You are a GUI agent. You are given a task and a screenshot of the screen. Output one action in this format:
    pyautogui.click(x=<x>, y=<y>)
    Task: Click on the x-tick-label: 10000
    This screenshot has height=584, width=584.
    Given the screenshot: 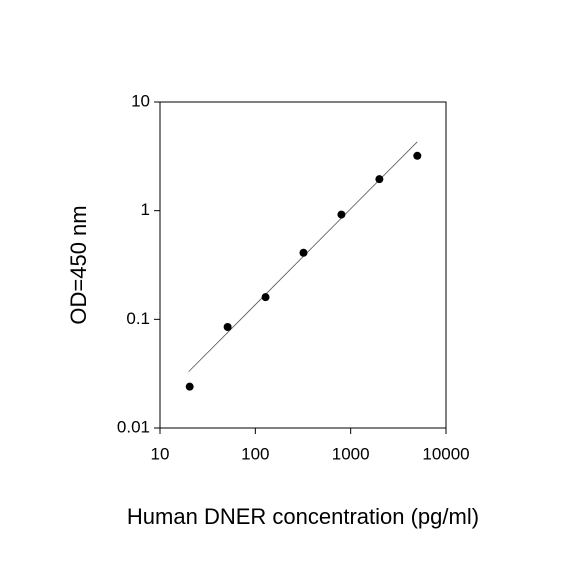 What is the action you would take?
    pyautogui.click(x=445, y=453)
    